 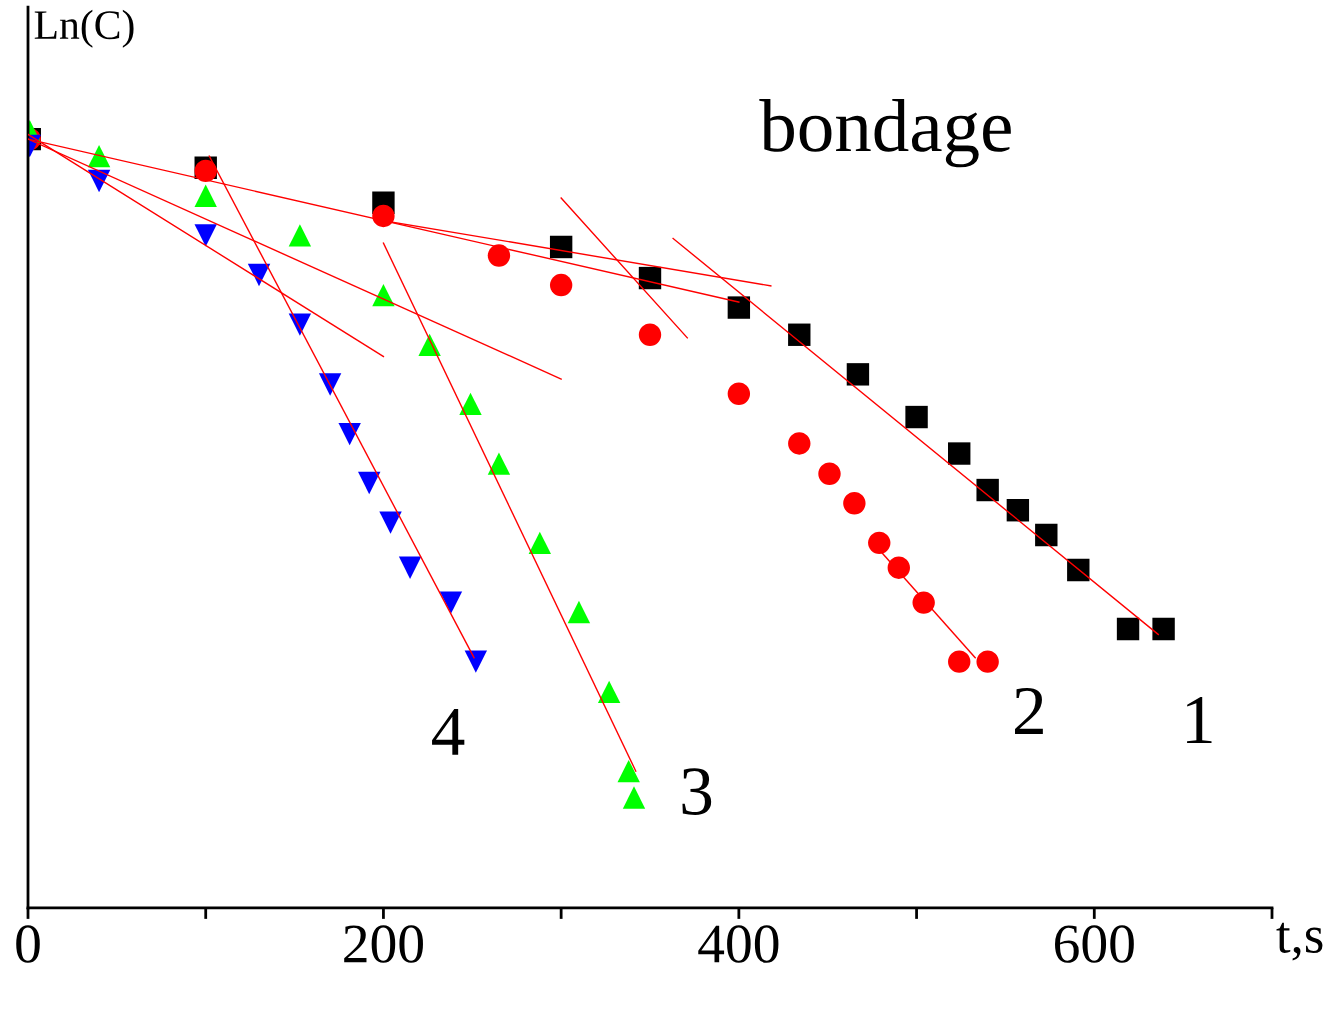 What do you see at coordinates (1029, 710) in the screenshot?
I see `annotation: 2` at bounding box center [1029, 710].